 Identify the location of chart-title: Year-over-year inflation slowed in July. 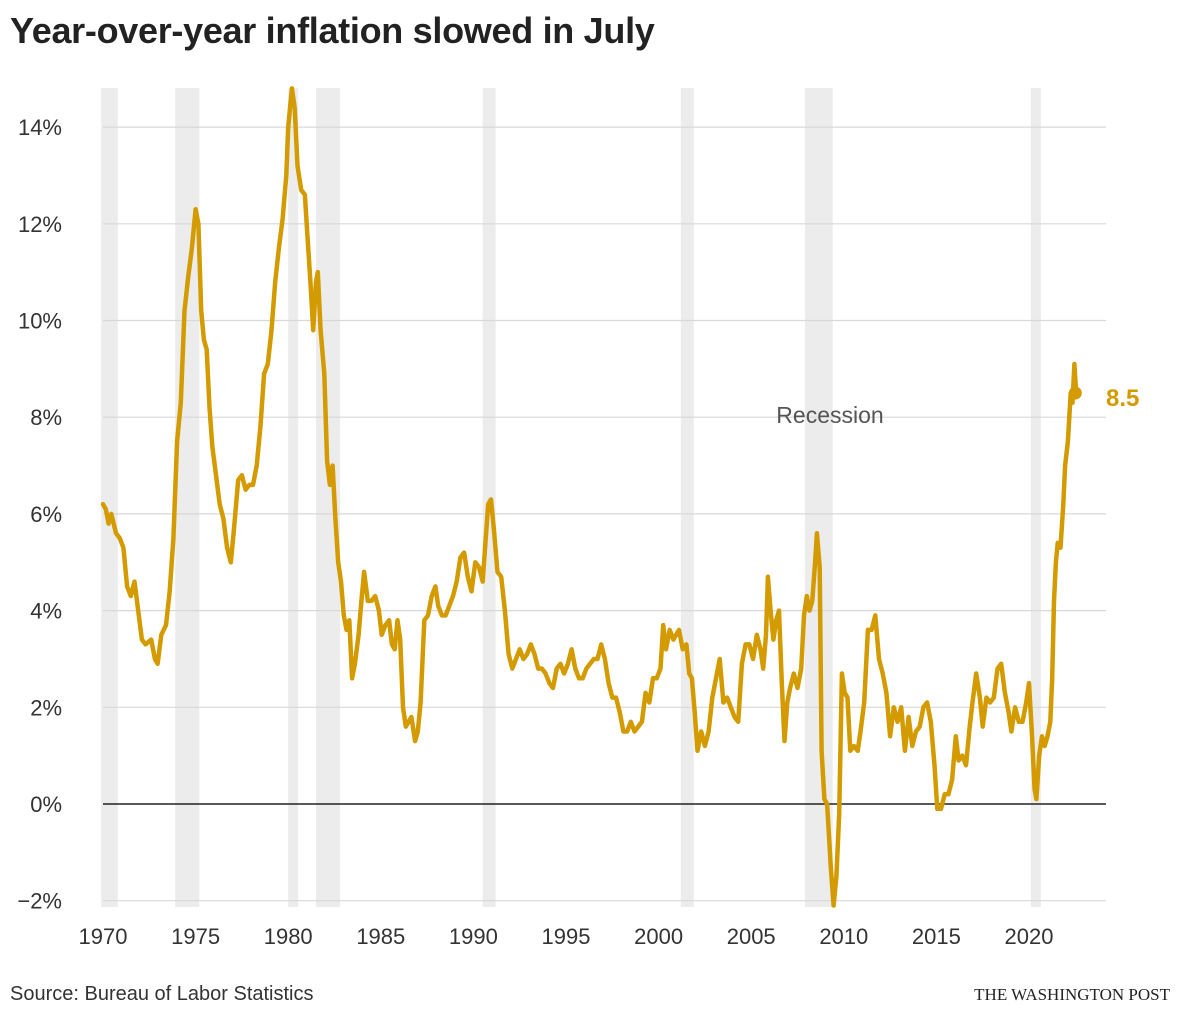
(332, 30).